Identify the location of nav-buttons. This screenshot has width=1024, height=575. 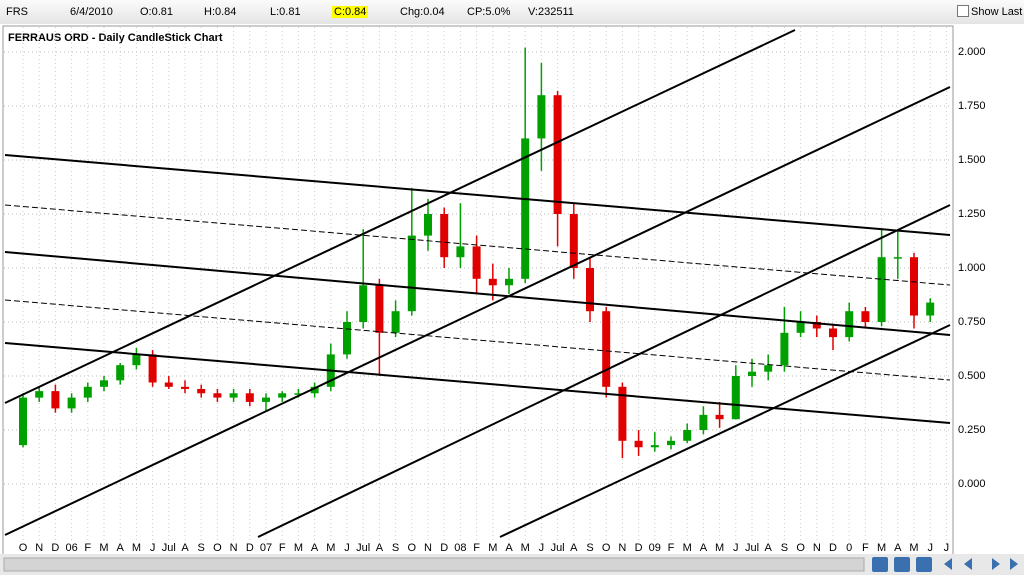
(945, 564).